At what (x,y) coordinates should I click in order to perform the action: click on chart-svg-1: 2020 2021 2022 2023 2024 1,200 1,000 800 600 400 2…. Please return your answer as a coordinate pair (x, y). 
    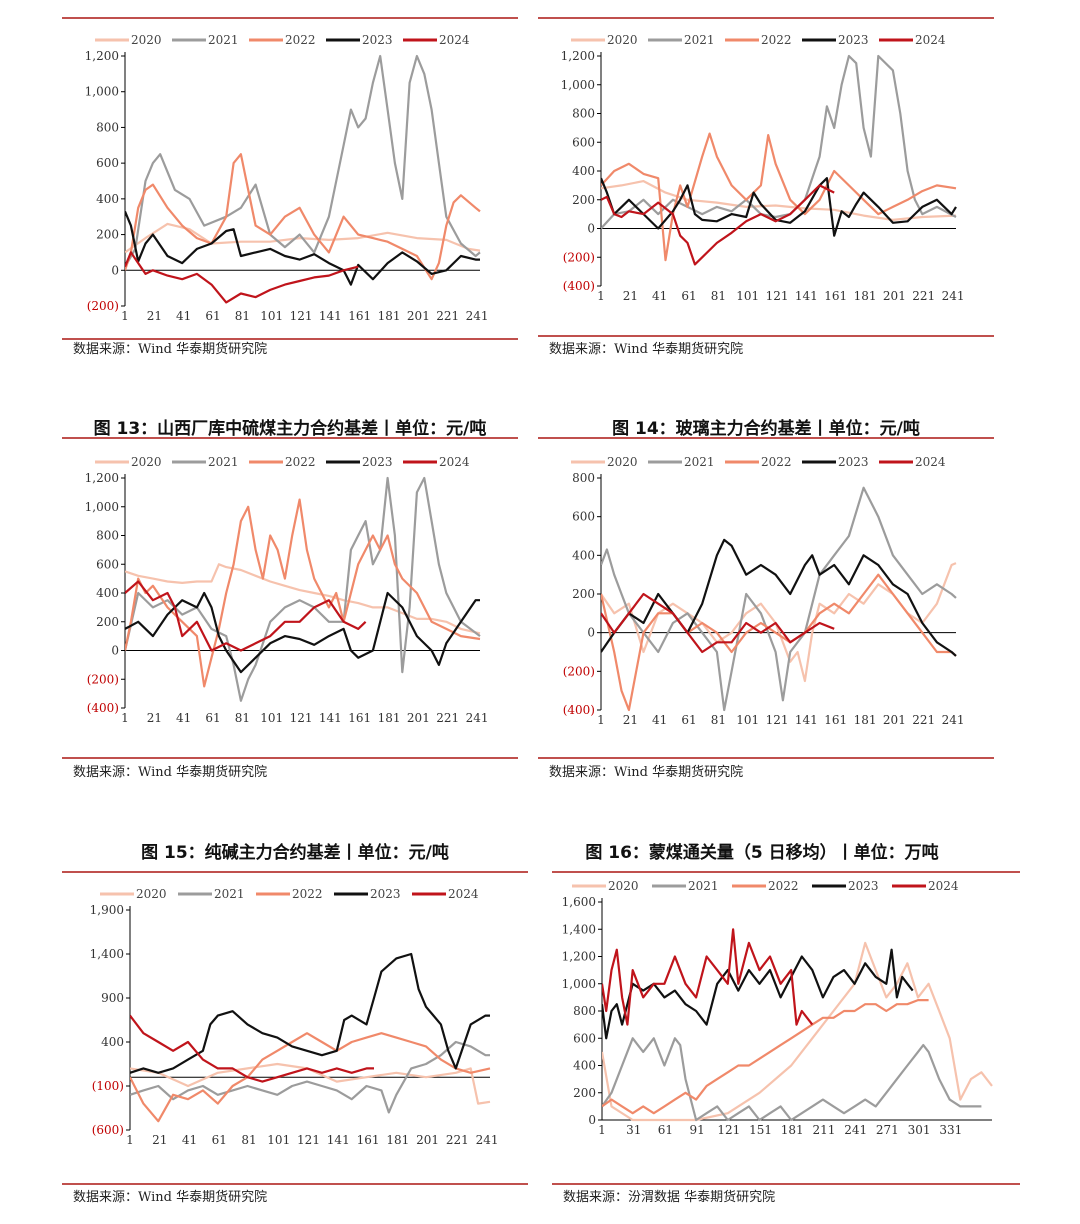
    Looking at the image, I should click on (290, 178).